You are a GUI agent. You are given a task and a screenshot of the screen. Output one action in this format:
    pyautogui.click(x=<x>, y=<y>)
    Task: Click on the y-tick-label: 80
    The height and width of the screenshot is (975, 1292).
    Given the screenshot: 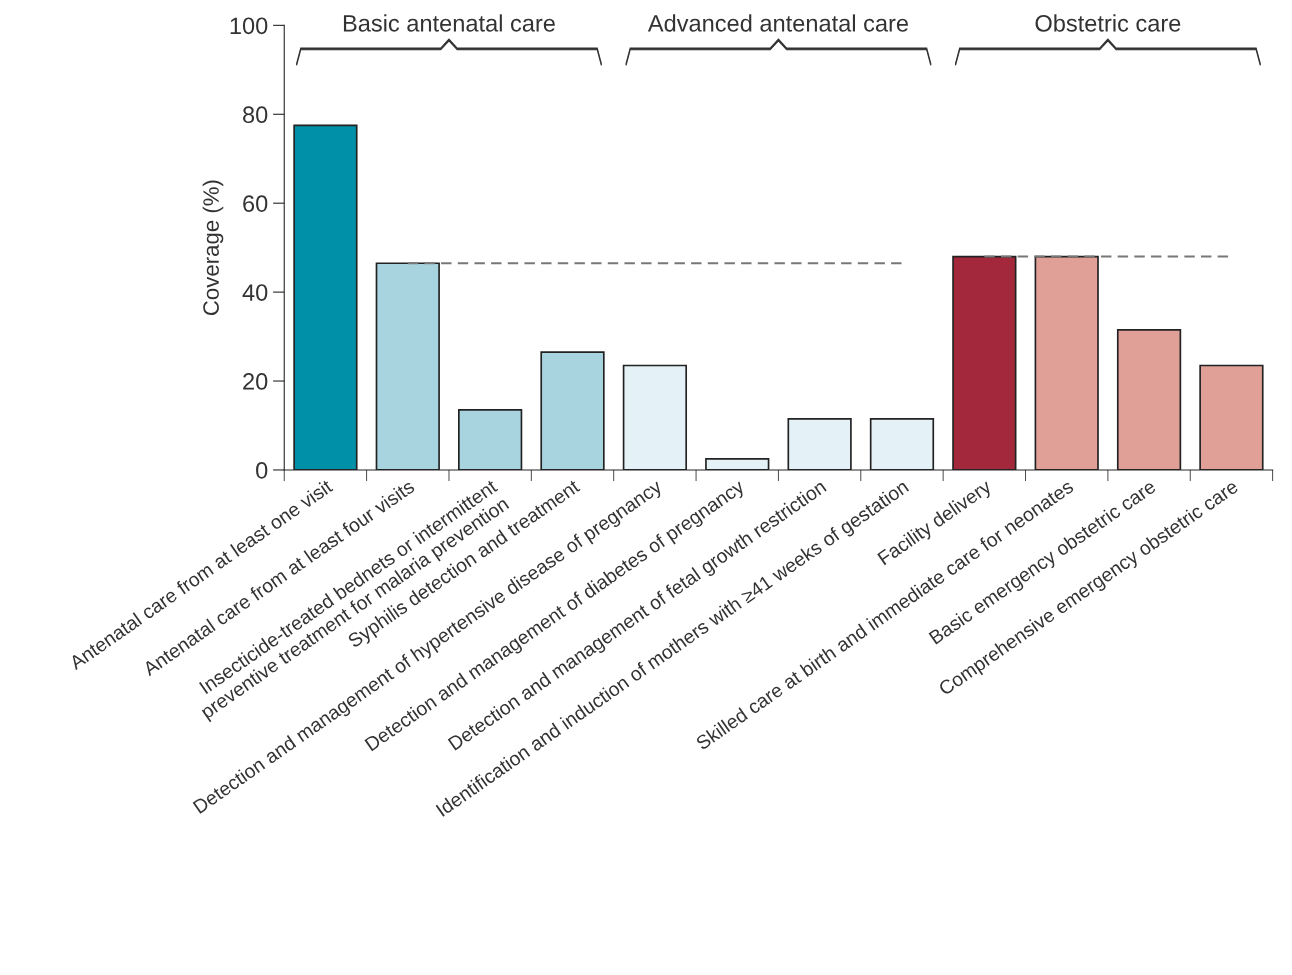 What is the action you would take?
    pyautogui.click(x=255, y=115)
    